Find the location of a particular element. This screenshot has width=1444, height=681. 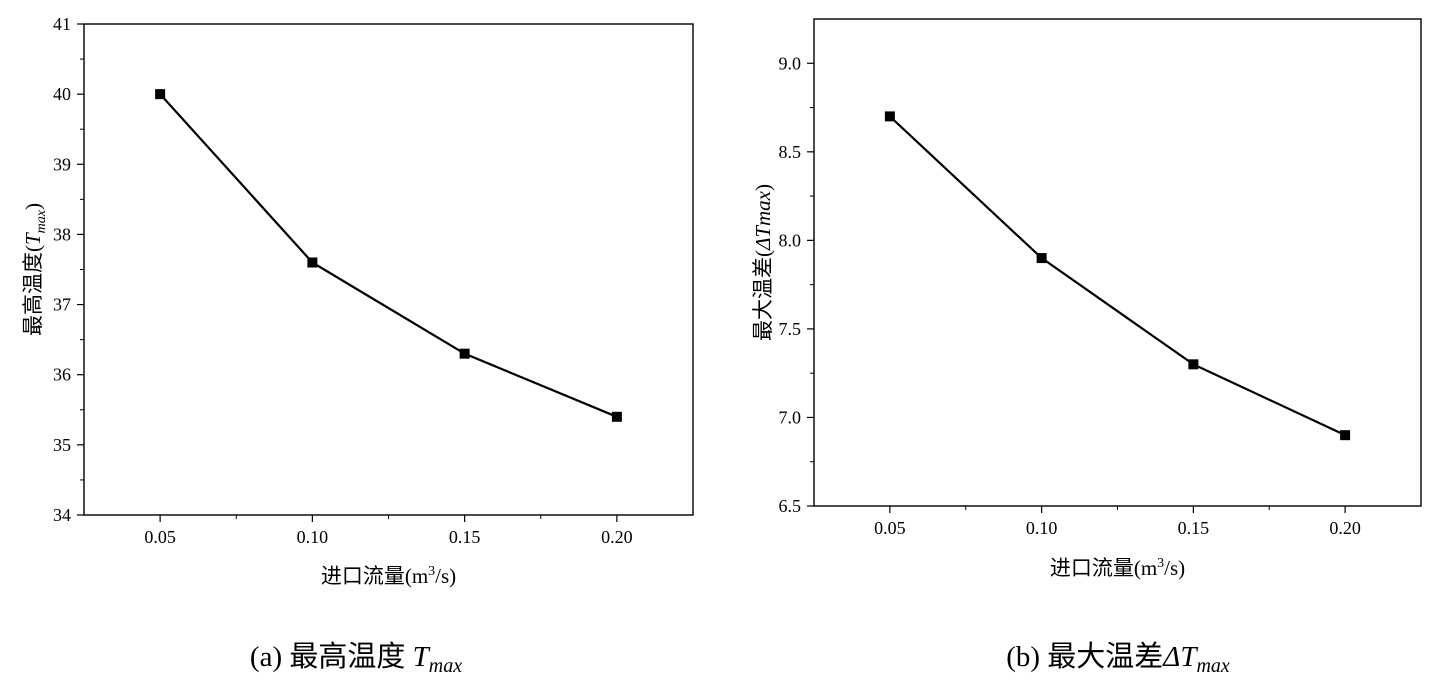

chart-b-y-tick-label: 8.0 is located at coordinates (790, 240).